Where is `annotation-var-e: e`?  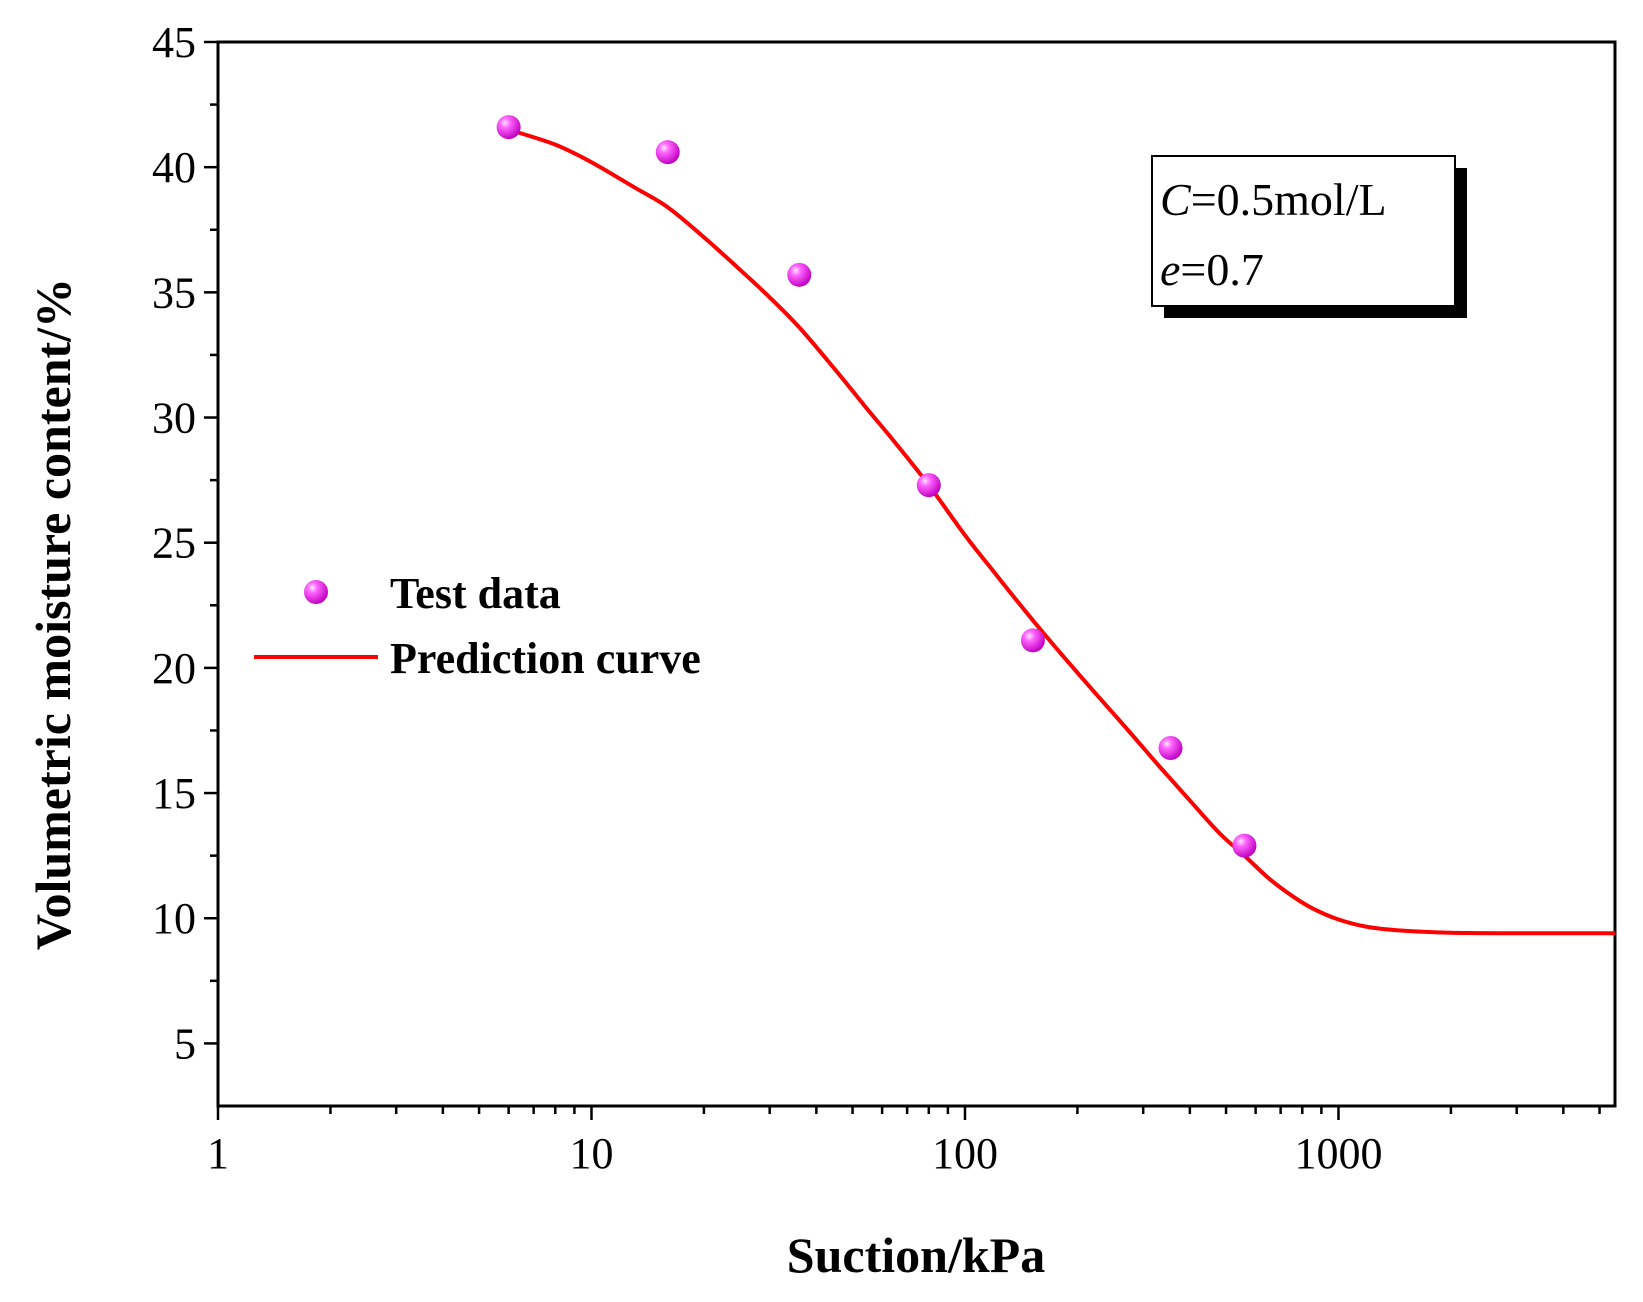
annotation-var-e: e is located at coordinates (1170, 269).